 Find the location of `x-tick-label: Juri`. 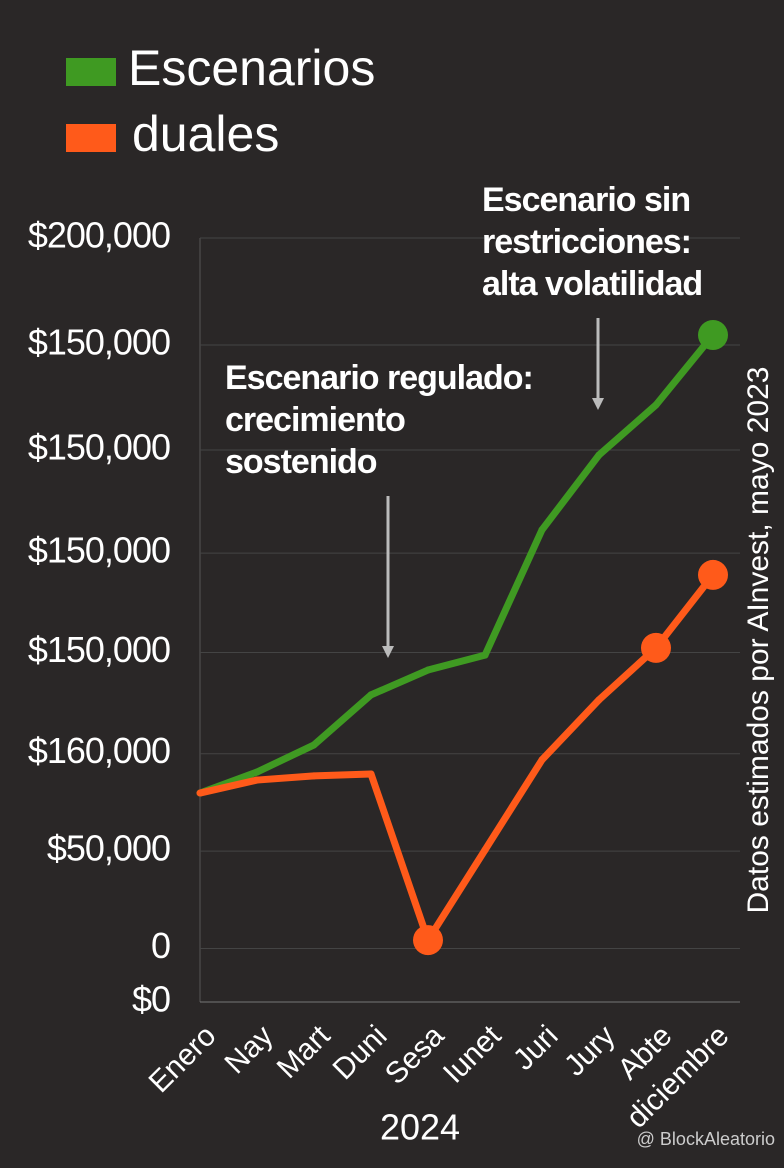

x-tick-label: Juri is located at coordinates (536, 1048).